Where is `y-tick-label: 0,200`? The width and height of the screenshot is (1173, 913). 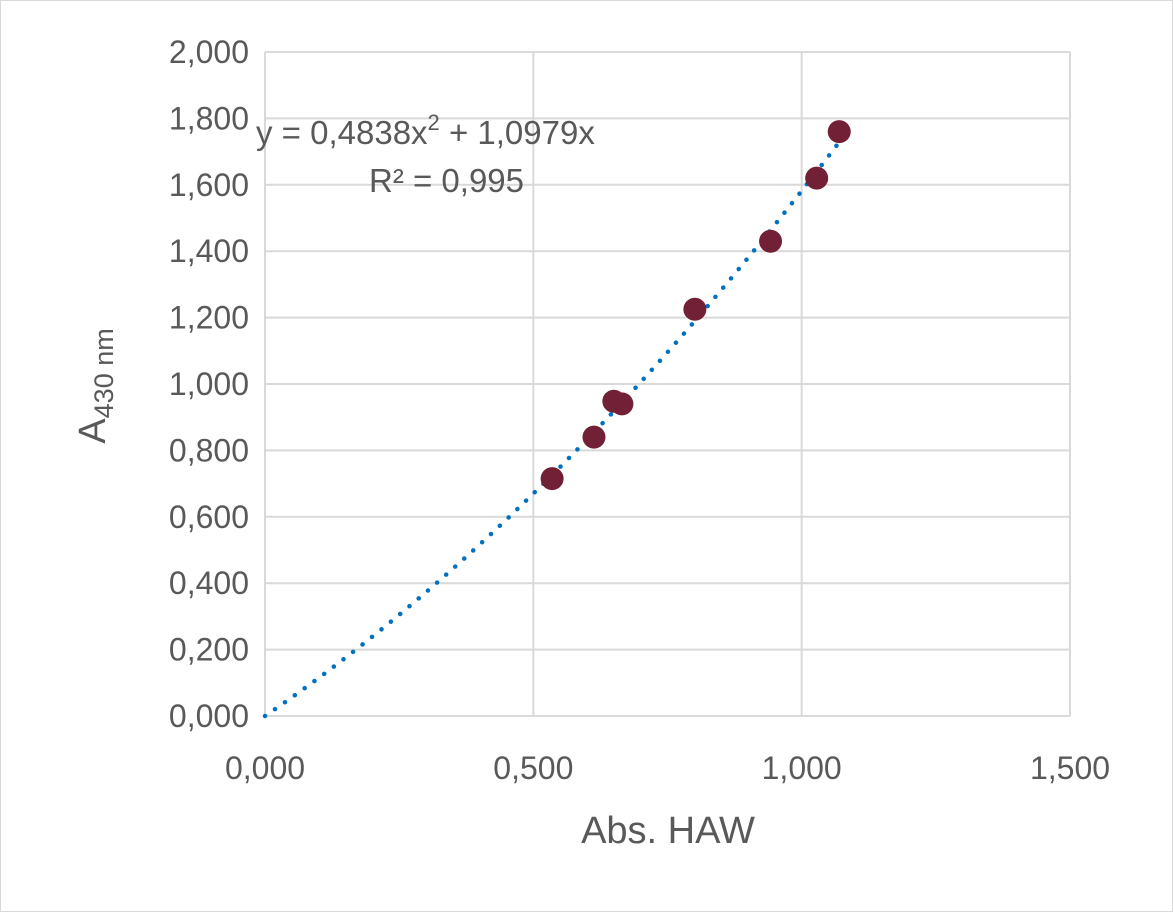 y-tick-label: 0,200 is located at coordinates (209, 650).